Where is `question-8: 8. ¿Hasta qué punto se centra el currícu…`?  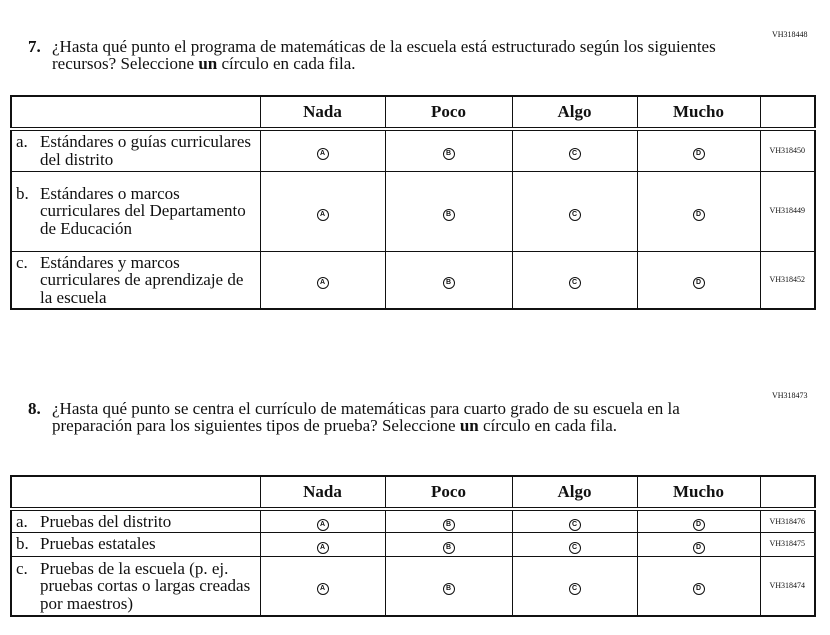
question-8: 8. ¿Hasta qué punto se centra el currícu… is located at coordinates (378, 417).